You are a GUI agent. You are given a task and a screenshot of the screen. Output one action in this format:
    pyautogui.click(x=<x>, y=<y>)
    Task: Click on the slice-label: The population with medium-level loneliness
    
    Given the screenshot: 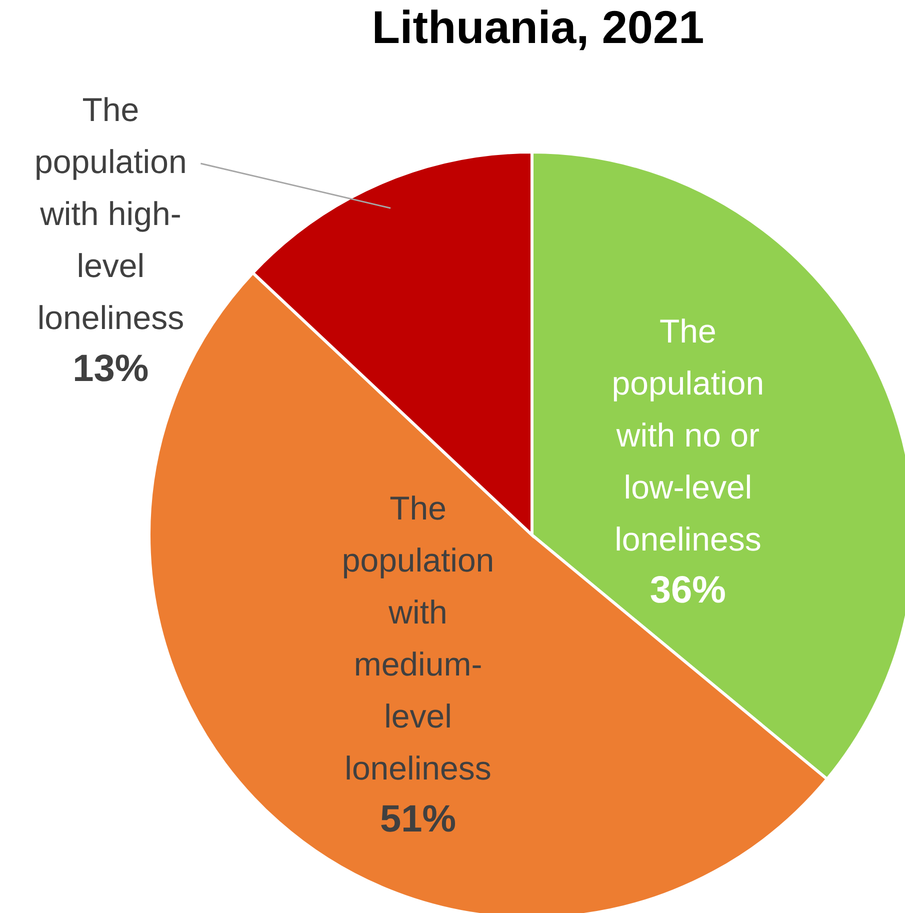 What is the action you would take?
    pyautogui.click(x=418, y=637)
    